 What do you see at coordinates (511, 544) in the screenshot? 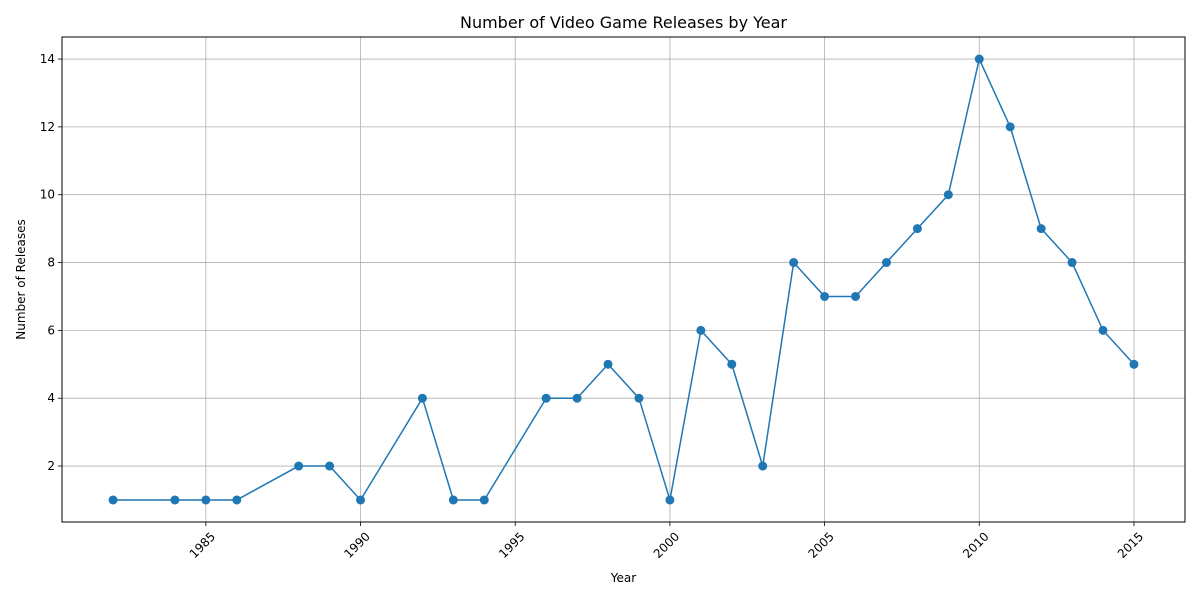
I see `x-tick-label: 1995` at bounding box center [511, 544].